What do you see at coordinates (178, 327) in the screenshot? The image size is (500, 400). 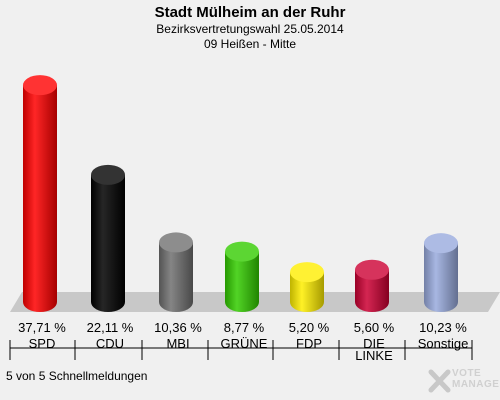 I see `value-label: 10,36 %` at bounding box center [178, 327].